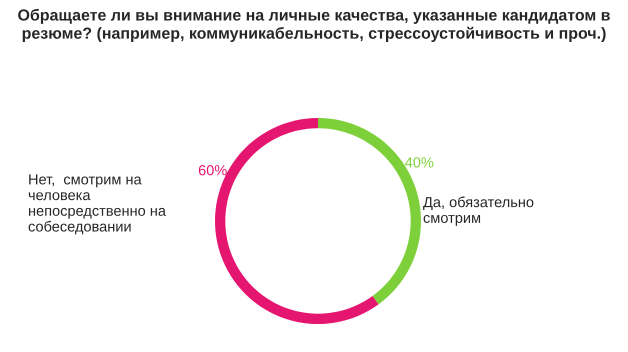 This screenshot has height=352, width=628. What do you see at coordinates (419, 162) in the screenshot?
I see `data-label: 40%` at bounding box center [419, 162].